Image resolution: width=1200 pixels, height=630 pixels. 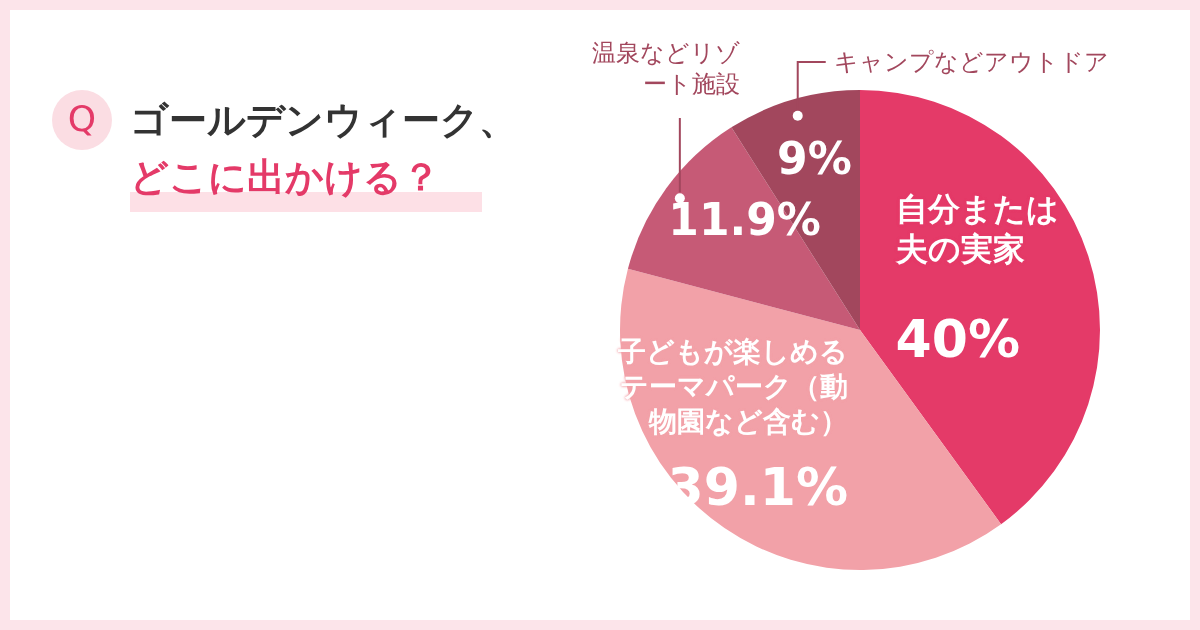 What do you see at coordinates (971, 62) in the screenshot?
I see `slice-label: キャンプなどアウトドア` at bounding box center [971, 62].